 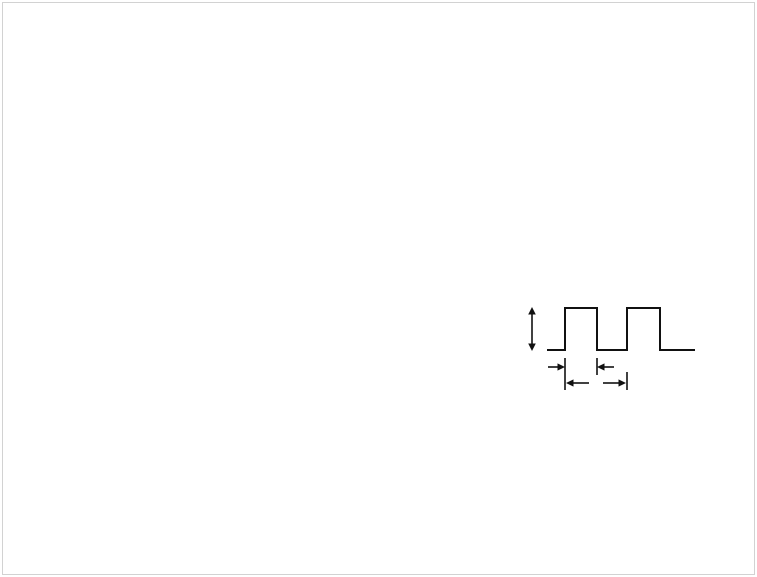 I want to click on duty-cycle-inset-diagram, so click(x=611, y=348).